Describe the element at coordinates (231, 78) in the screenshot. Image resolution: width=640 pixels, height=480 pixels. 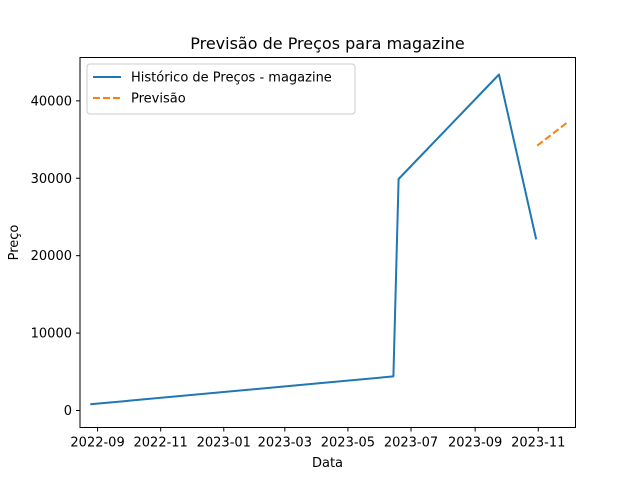
I see `legend-label-historico: Histórico de Preços - magazine` at that location.